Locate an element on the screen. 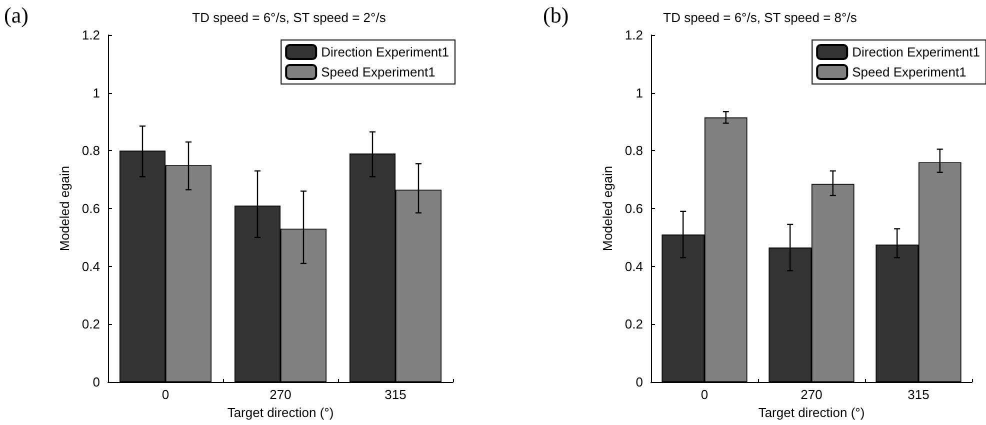 This screenshot has height=425, width=986. text: (b) is located at coordinates (556, 15).